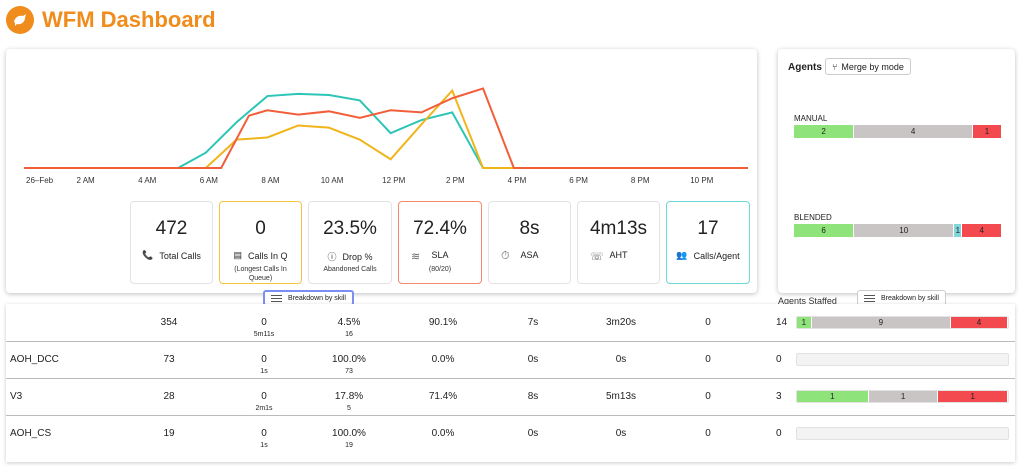 This screenshot has height=472, width=1024. Describe the element at coordinates (270, 180) in the screenshot. I see `x-tick-label: 8 AM` at that location.